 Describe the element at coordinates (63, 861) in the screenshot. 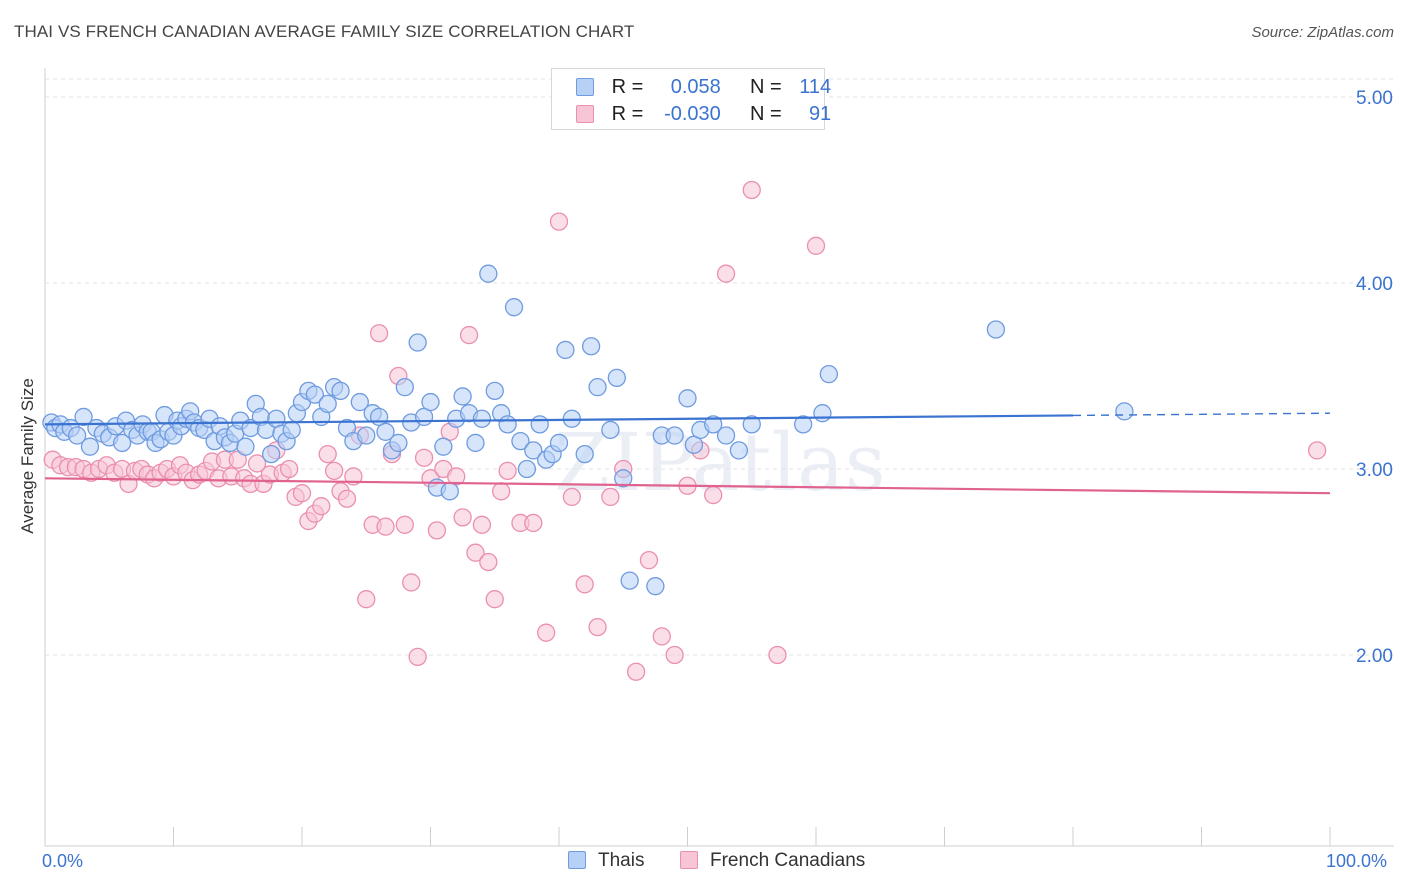

I see `x-tick-label-min: 0.0%` at that location.